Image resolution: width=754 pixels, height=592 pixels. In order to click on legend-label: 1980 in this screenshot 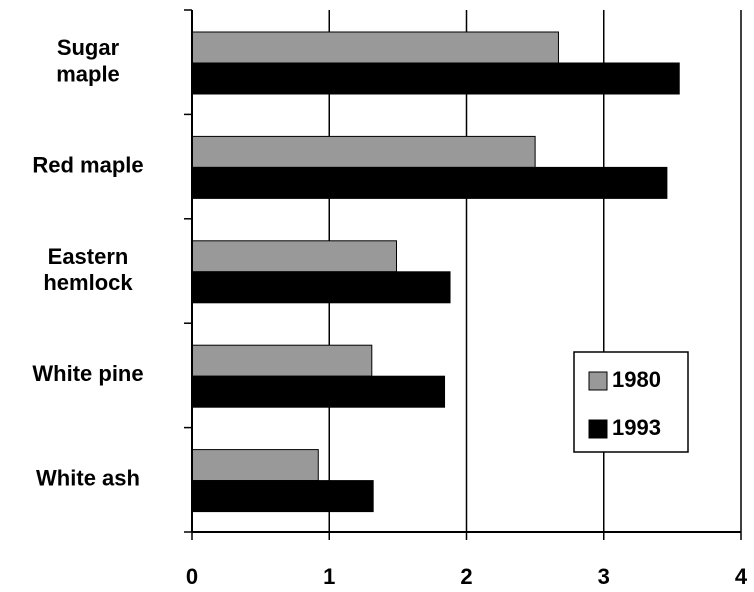, I will do `click(636, 379)`.